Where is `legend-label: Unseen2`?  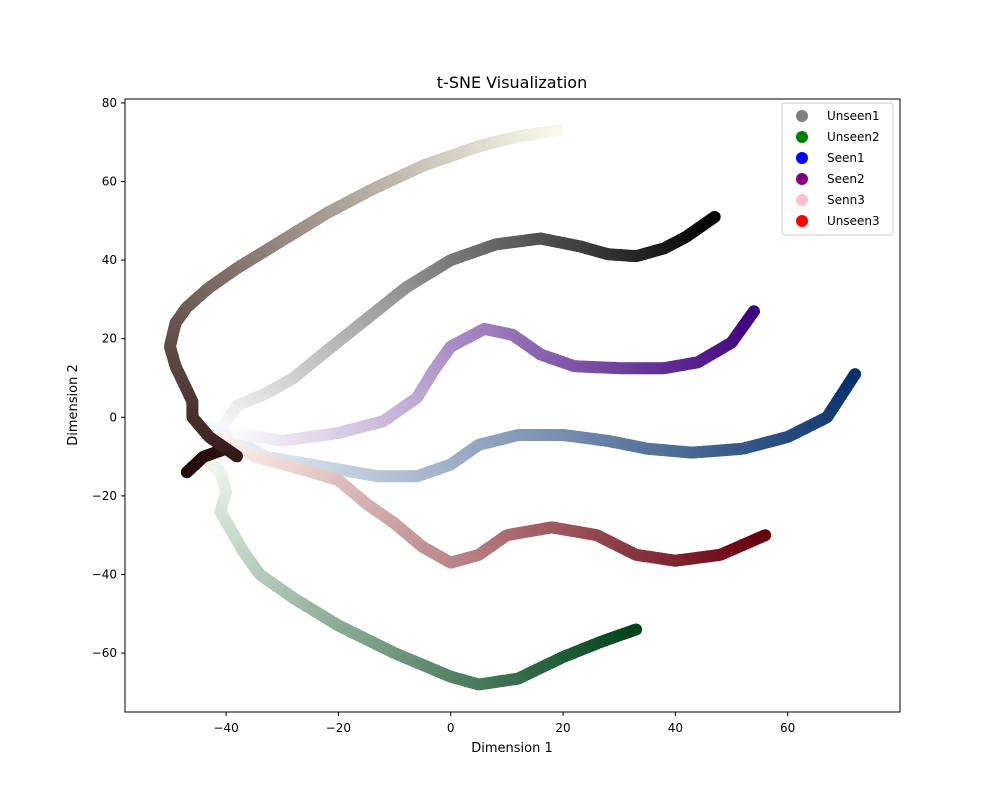 legend-label: Unseen2 is located at coordinates (853, 137).